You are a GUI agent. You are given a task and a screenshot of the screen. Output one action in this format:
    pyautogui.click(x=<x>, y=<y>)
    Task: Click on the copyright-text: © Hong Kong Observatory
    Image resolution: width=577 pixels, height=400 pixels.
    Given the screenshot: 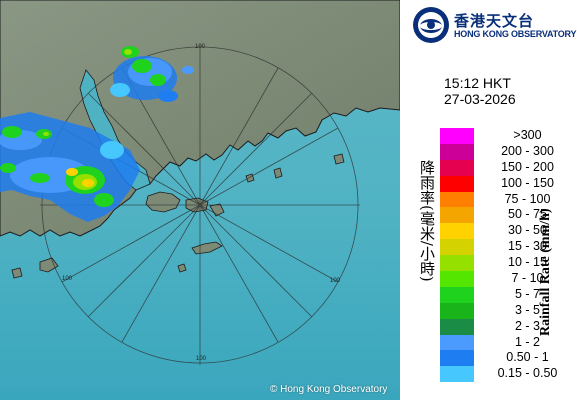 What is the action you would take?
    pyautogui.click(x=329, y=389)
    